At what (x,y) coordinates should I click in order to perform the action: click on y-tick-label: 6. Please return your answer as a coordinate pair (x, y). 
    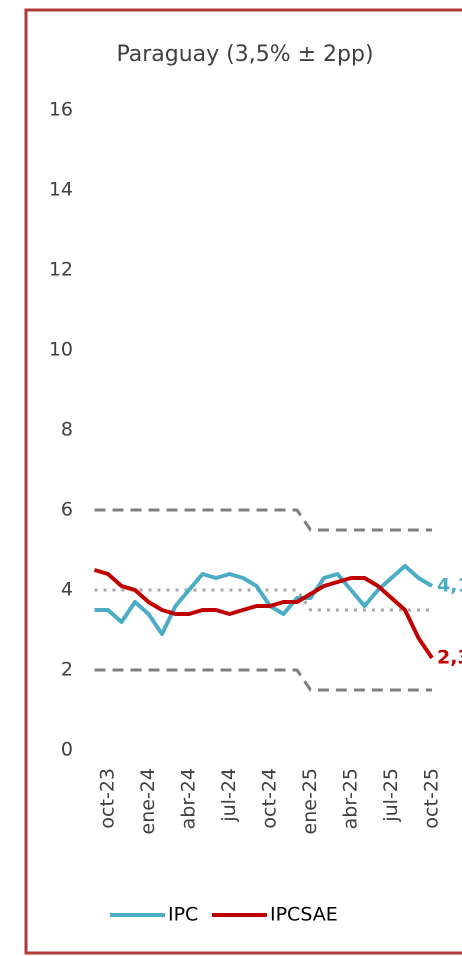
    Looking at the image, I should click on (67, 510).